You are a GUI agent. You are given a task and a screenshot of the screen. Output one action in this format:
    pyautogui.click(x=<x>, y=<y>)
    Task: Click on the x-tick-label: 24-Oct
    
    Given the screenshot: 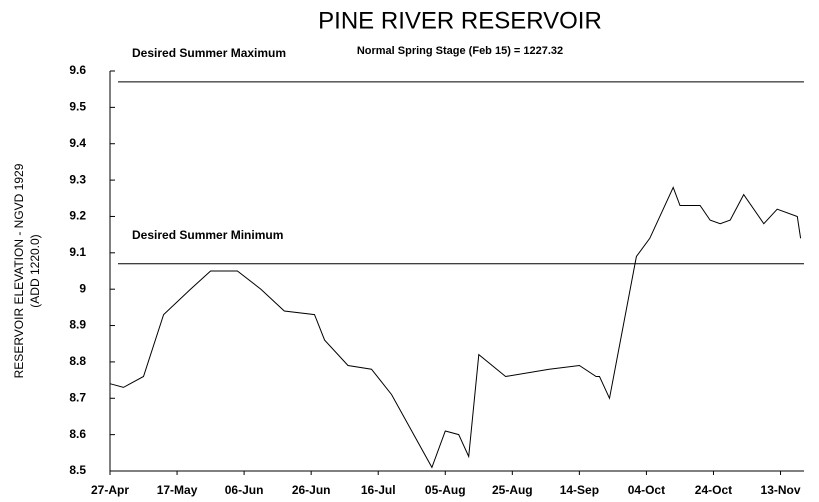 What is the action you would take?
    pyautogui.click(x=713, y=490)
    